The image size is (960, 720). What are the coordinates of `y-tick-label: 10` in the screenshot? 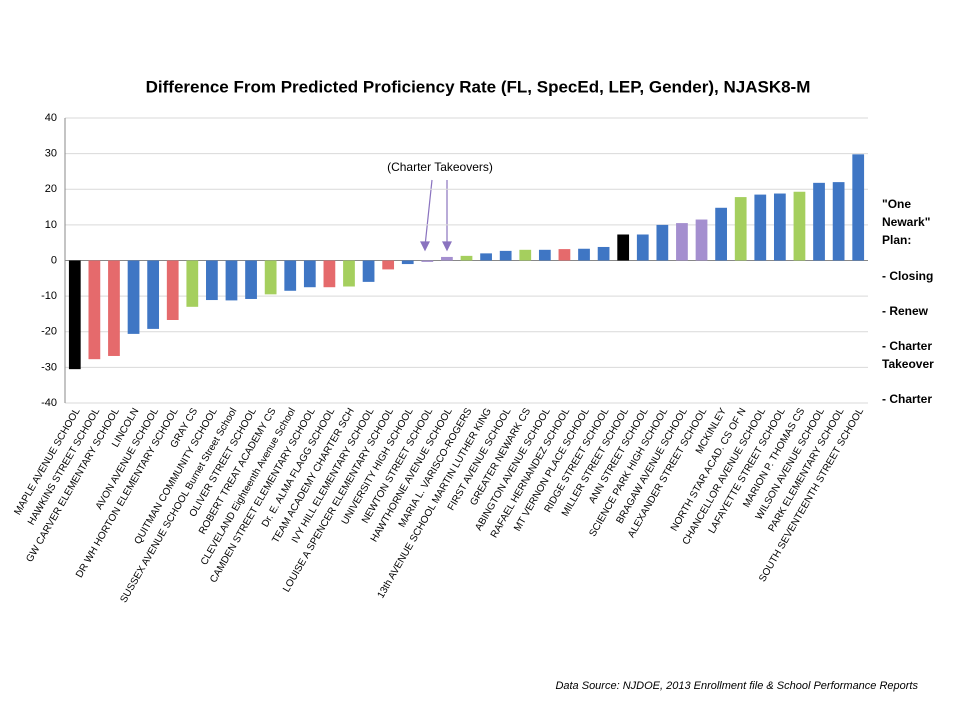 It's located at (51, 225).